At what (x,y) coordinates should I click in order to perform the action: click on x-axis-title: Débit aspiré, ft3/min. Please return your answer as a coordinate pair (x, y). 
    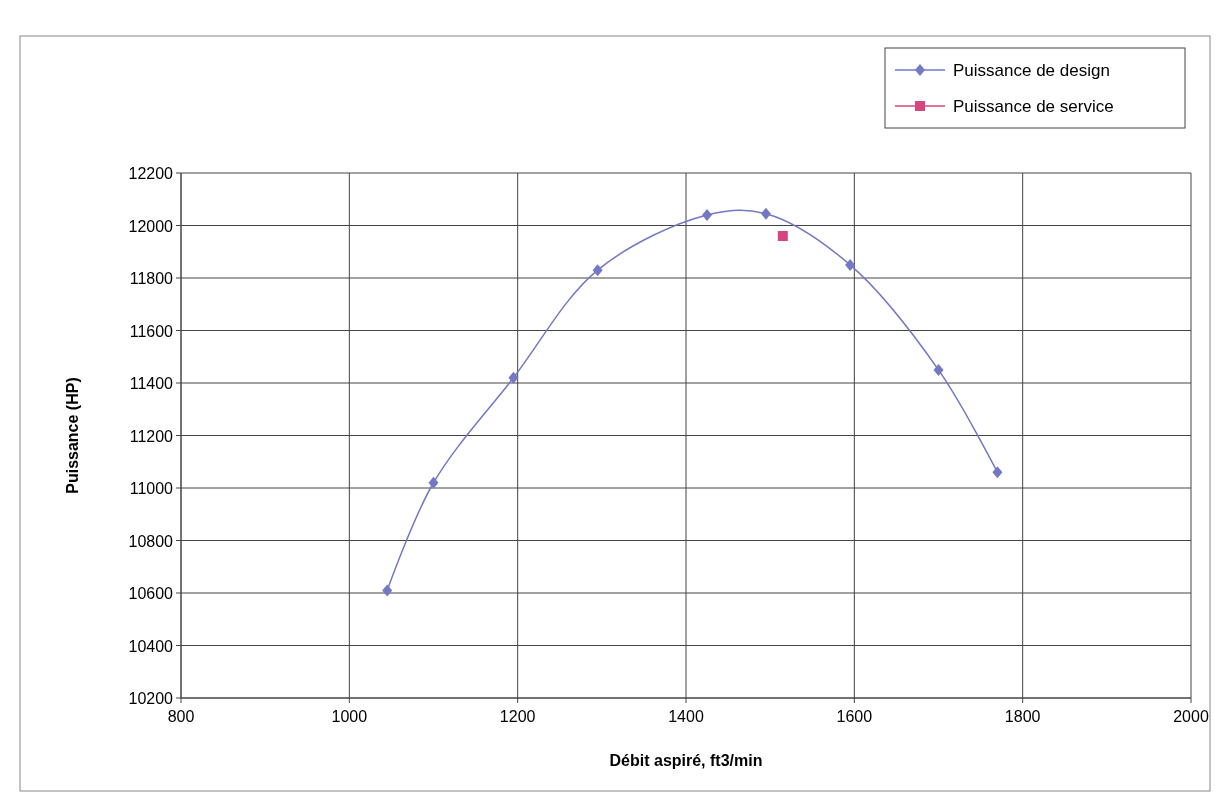
    Looking at the image, I should click on (686, 760).